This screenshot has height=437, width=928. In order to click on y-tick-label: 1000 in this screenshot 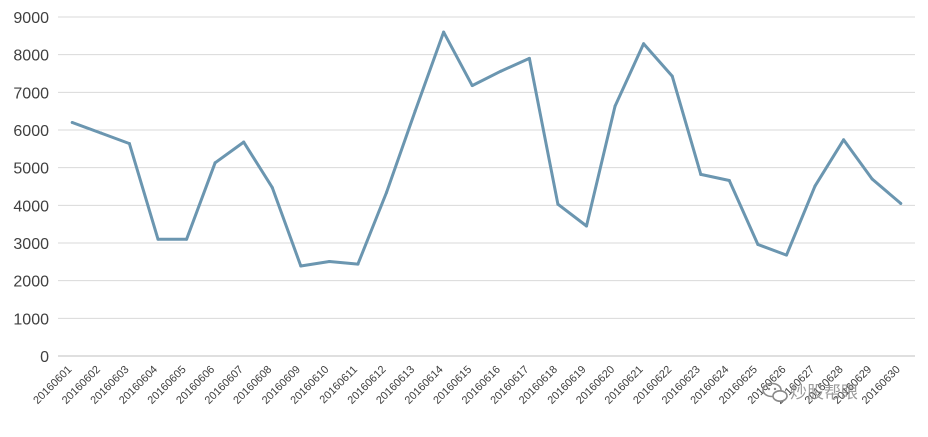, I will do `click(31, 319)`.